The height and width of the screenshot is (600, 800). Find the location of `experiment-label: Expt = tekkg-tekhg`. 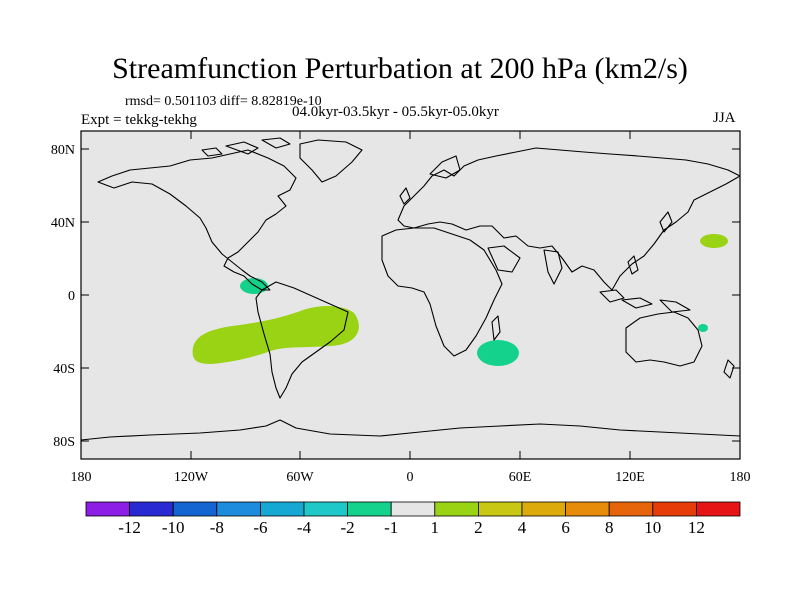

experiment-label: Expt = tekkg-tekhg is located at coordinates (139, 120).